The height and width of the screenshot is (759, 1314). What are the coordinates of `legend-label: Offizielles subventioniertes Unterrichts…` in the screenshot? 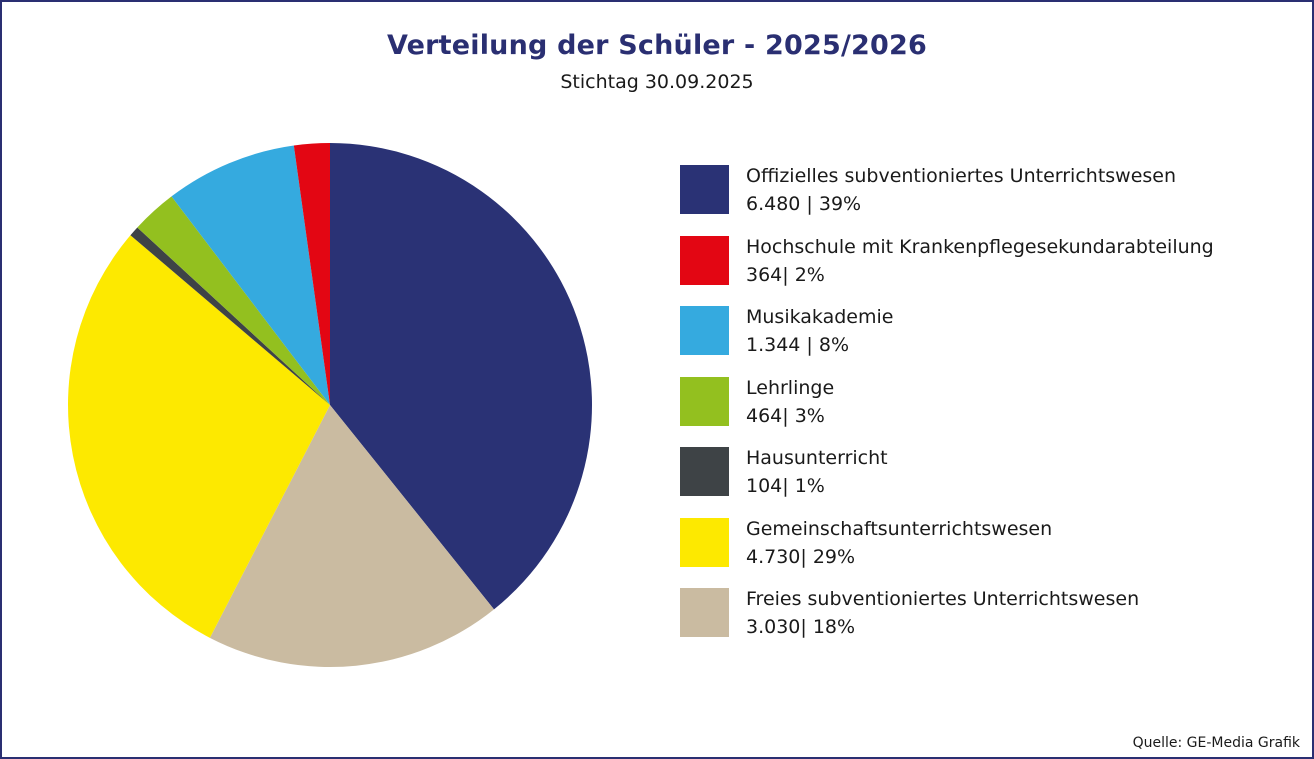 It's located at (961, 176).